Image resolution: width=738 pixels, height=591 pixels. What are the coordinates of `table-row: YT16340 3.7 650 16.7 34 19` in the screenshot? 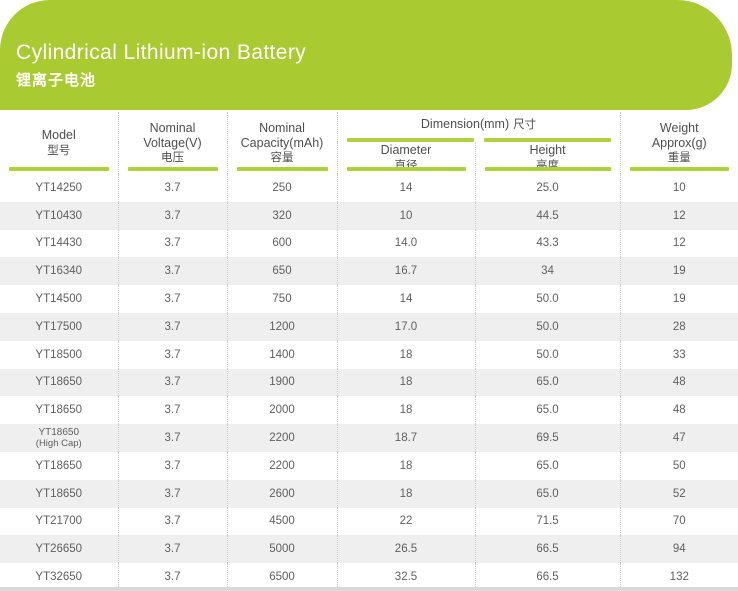 It's located at (369, 271).